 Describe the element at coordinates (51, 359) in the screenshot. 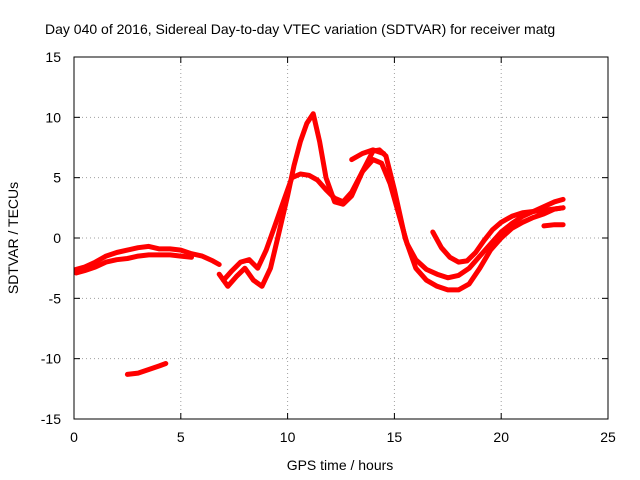

I see `y-tick-label: -10` at that location.